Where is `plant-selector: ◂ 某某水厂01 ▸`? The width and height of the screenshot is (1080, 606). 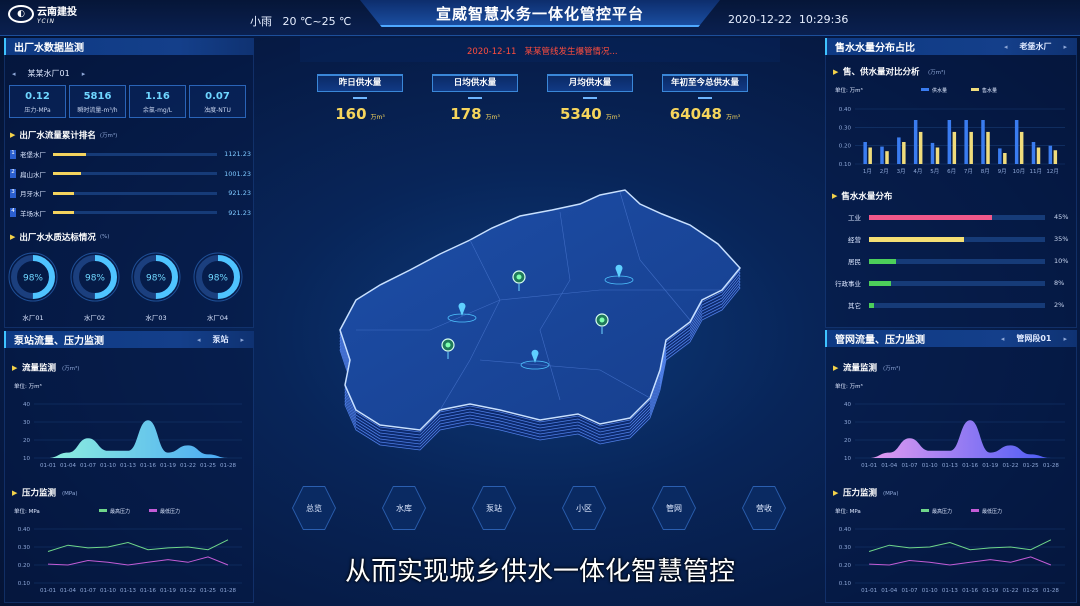 plant-selector: ◂ 某某水厂01 ▸ is located at coordinates (48, 73).